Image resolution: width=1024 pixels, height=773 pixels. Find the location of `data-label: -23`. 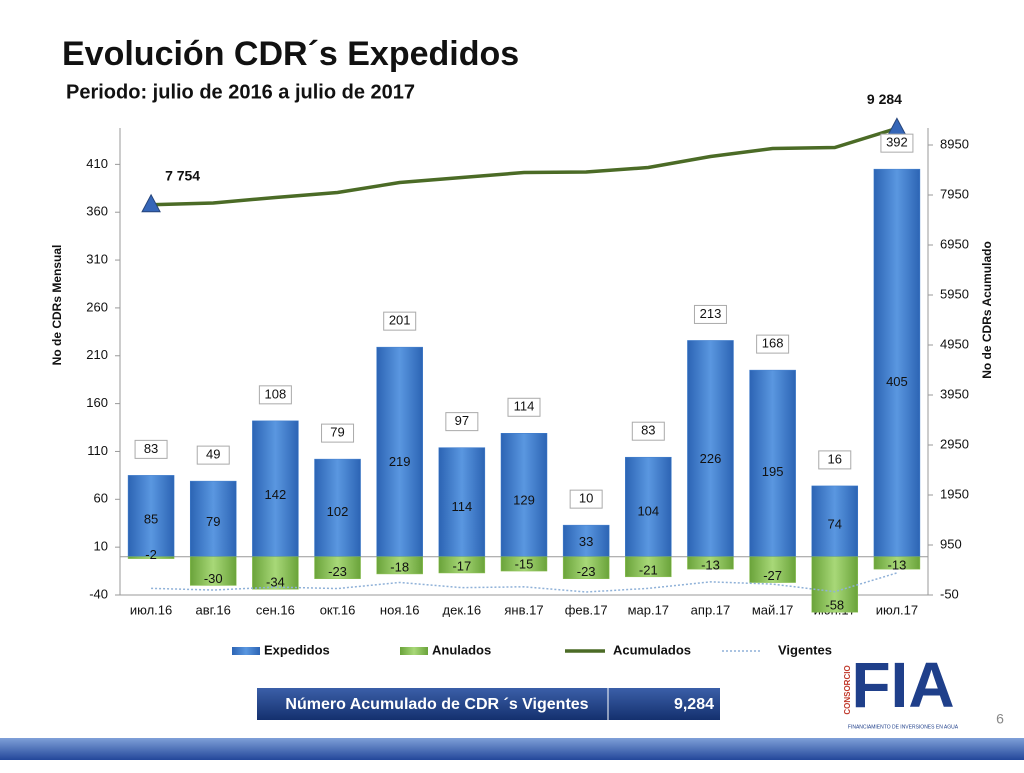

data-label: -23 is located at coordinates (337, 571).